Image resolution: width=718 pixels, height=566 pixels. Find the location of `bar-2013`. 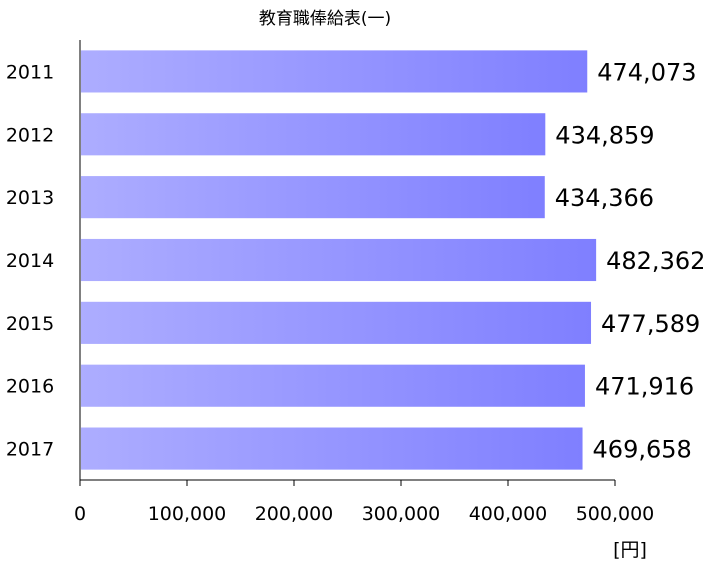

bar-2013 is located at coordinates (313, 197).